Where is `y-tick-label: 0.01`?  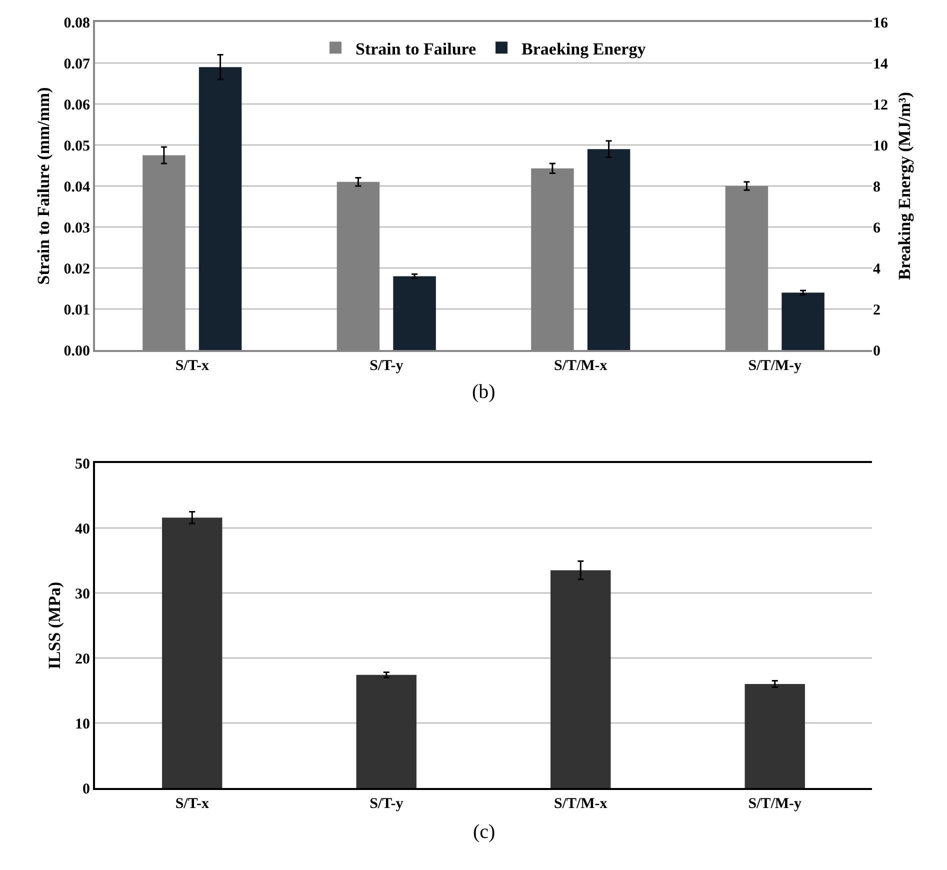
y-tick-label: 0.01 is located at coordinates (77, 310).